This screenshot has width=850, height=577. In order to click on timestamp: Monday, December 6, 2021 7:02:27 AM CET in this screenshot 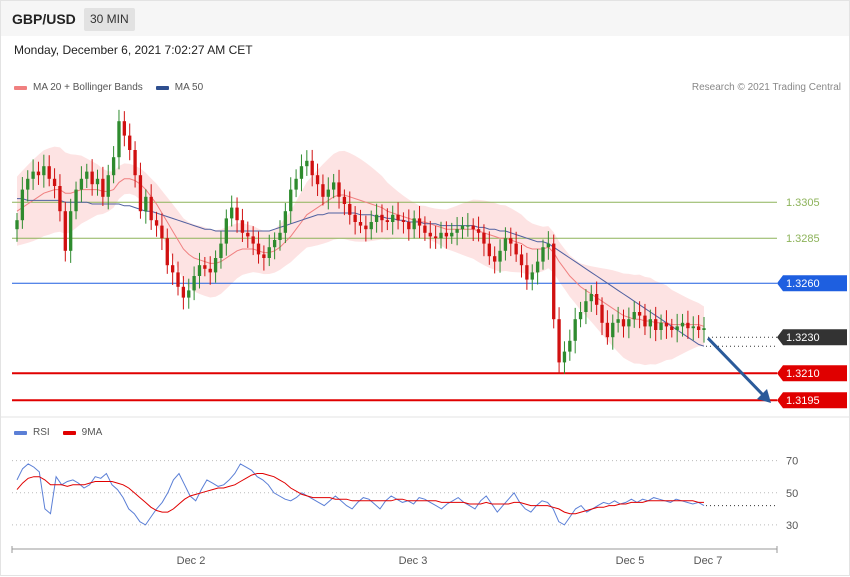, I will do `click(133, 50)`.